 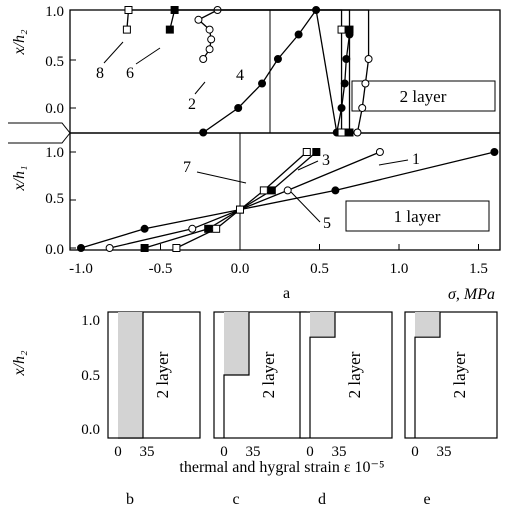 I want to click on upper-y-axis-label: x/h₂, so click(x=19, y=42).